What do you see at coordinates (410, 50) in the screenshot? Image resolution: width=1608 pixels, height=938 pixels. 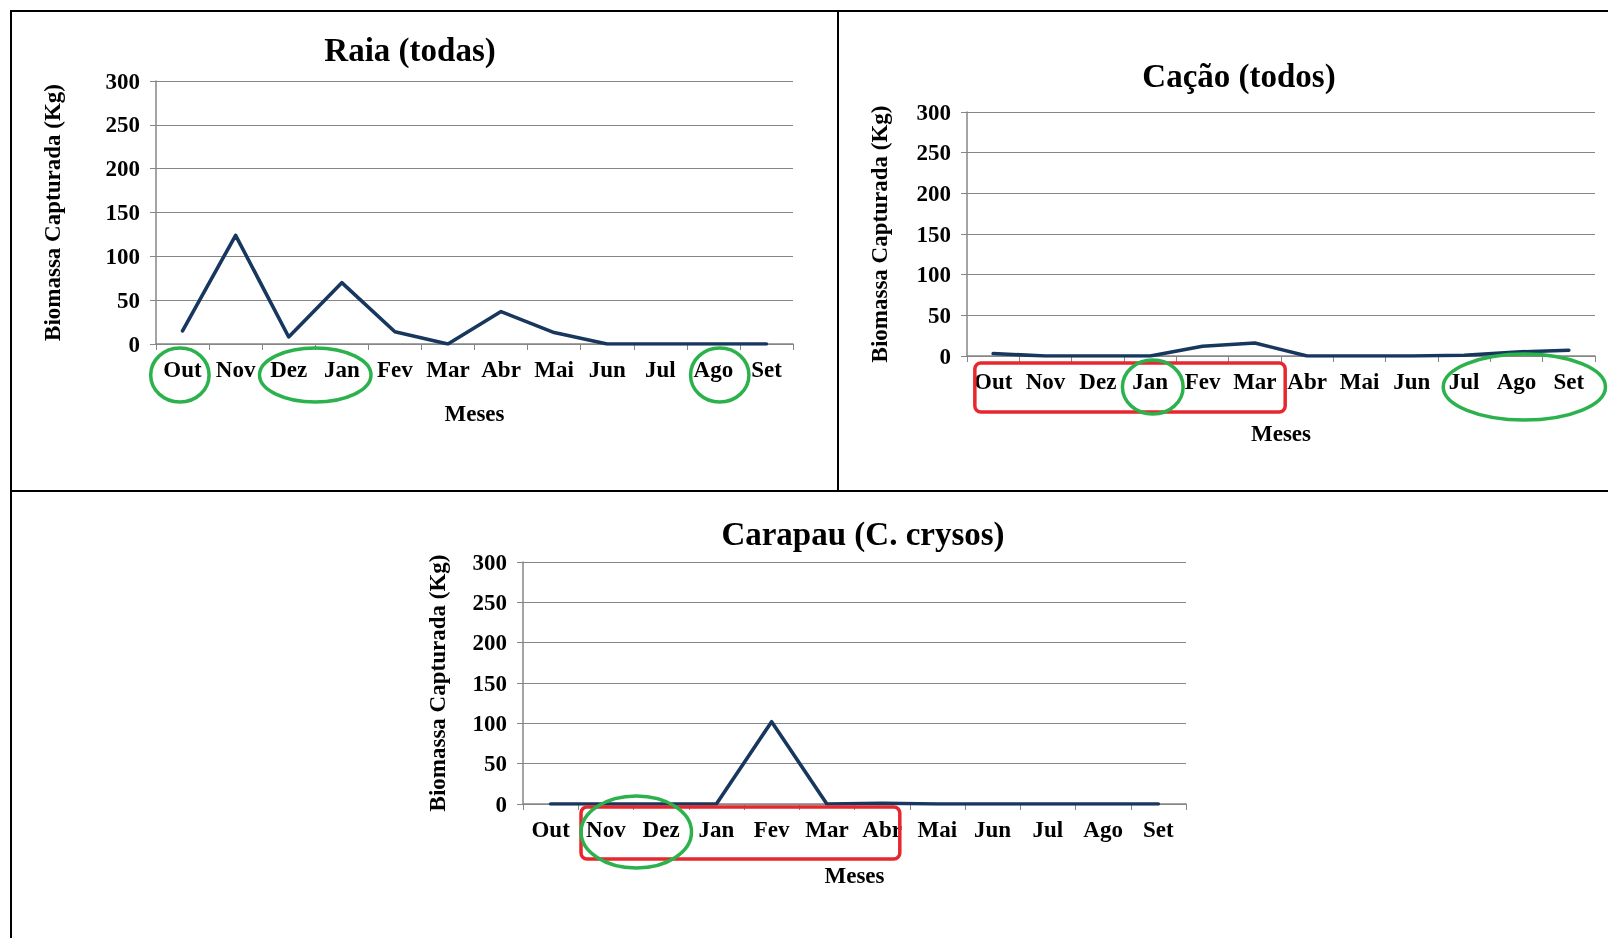 I see `chart-title: Raia (todas)` at bounding box center [410, 50].